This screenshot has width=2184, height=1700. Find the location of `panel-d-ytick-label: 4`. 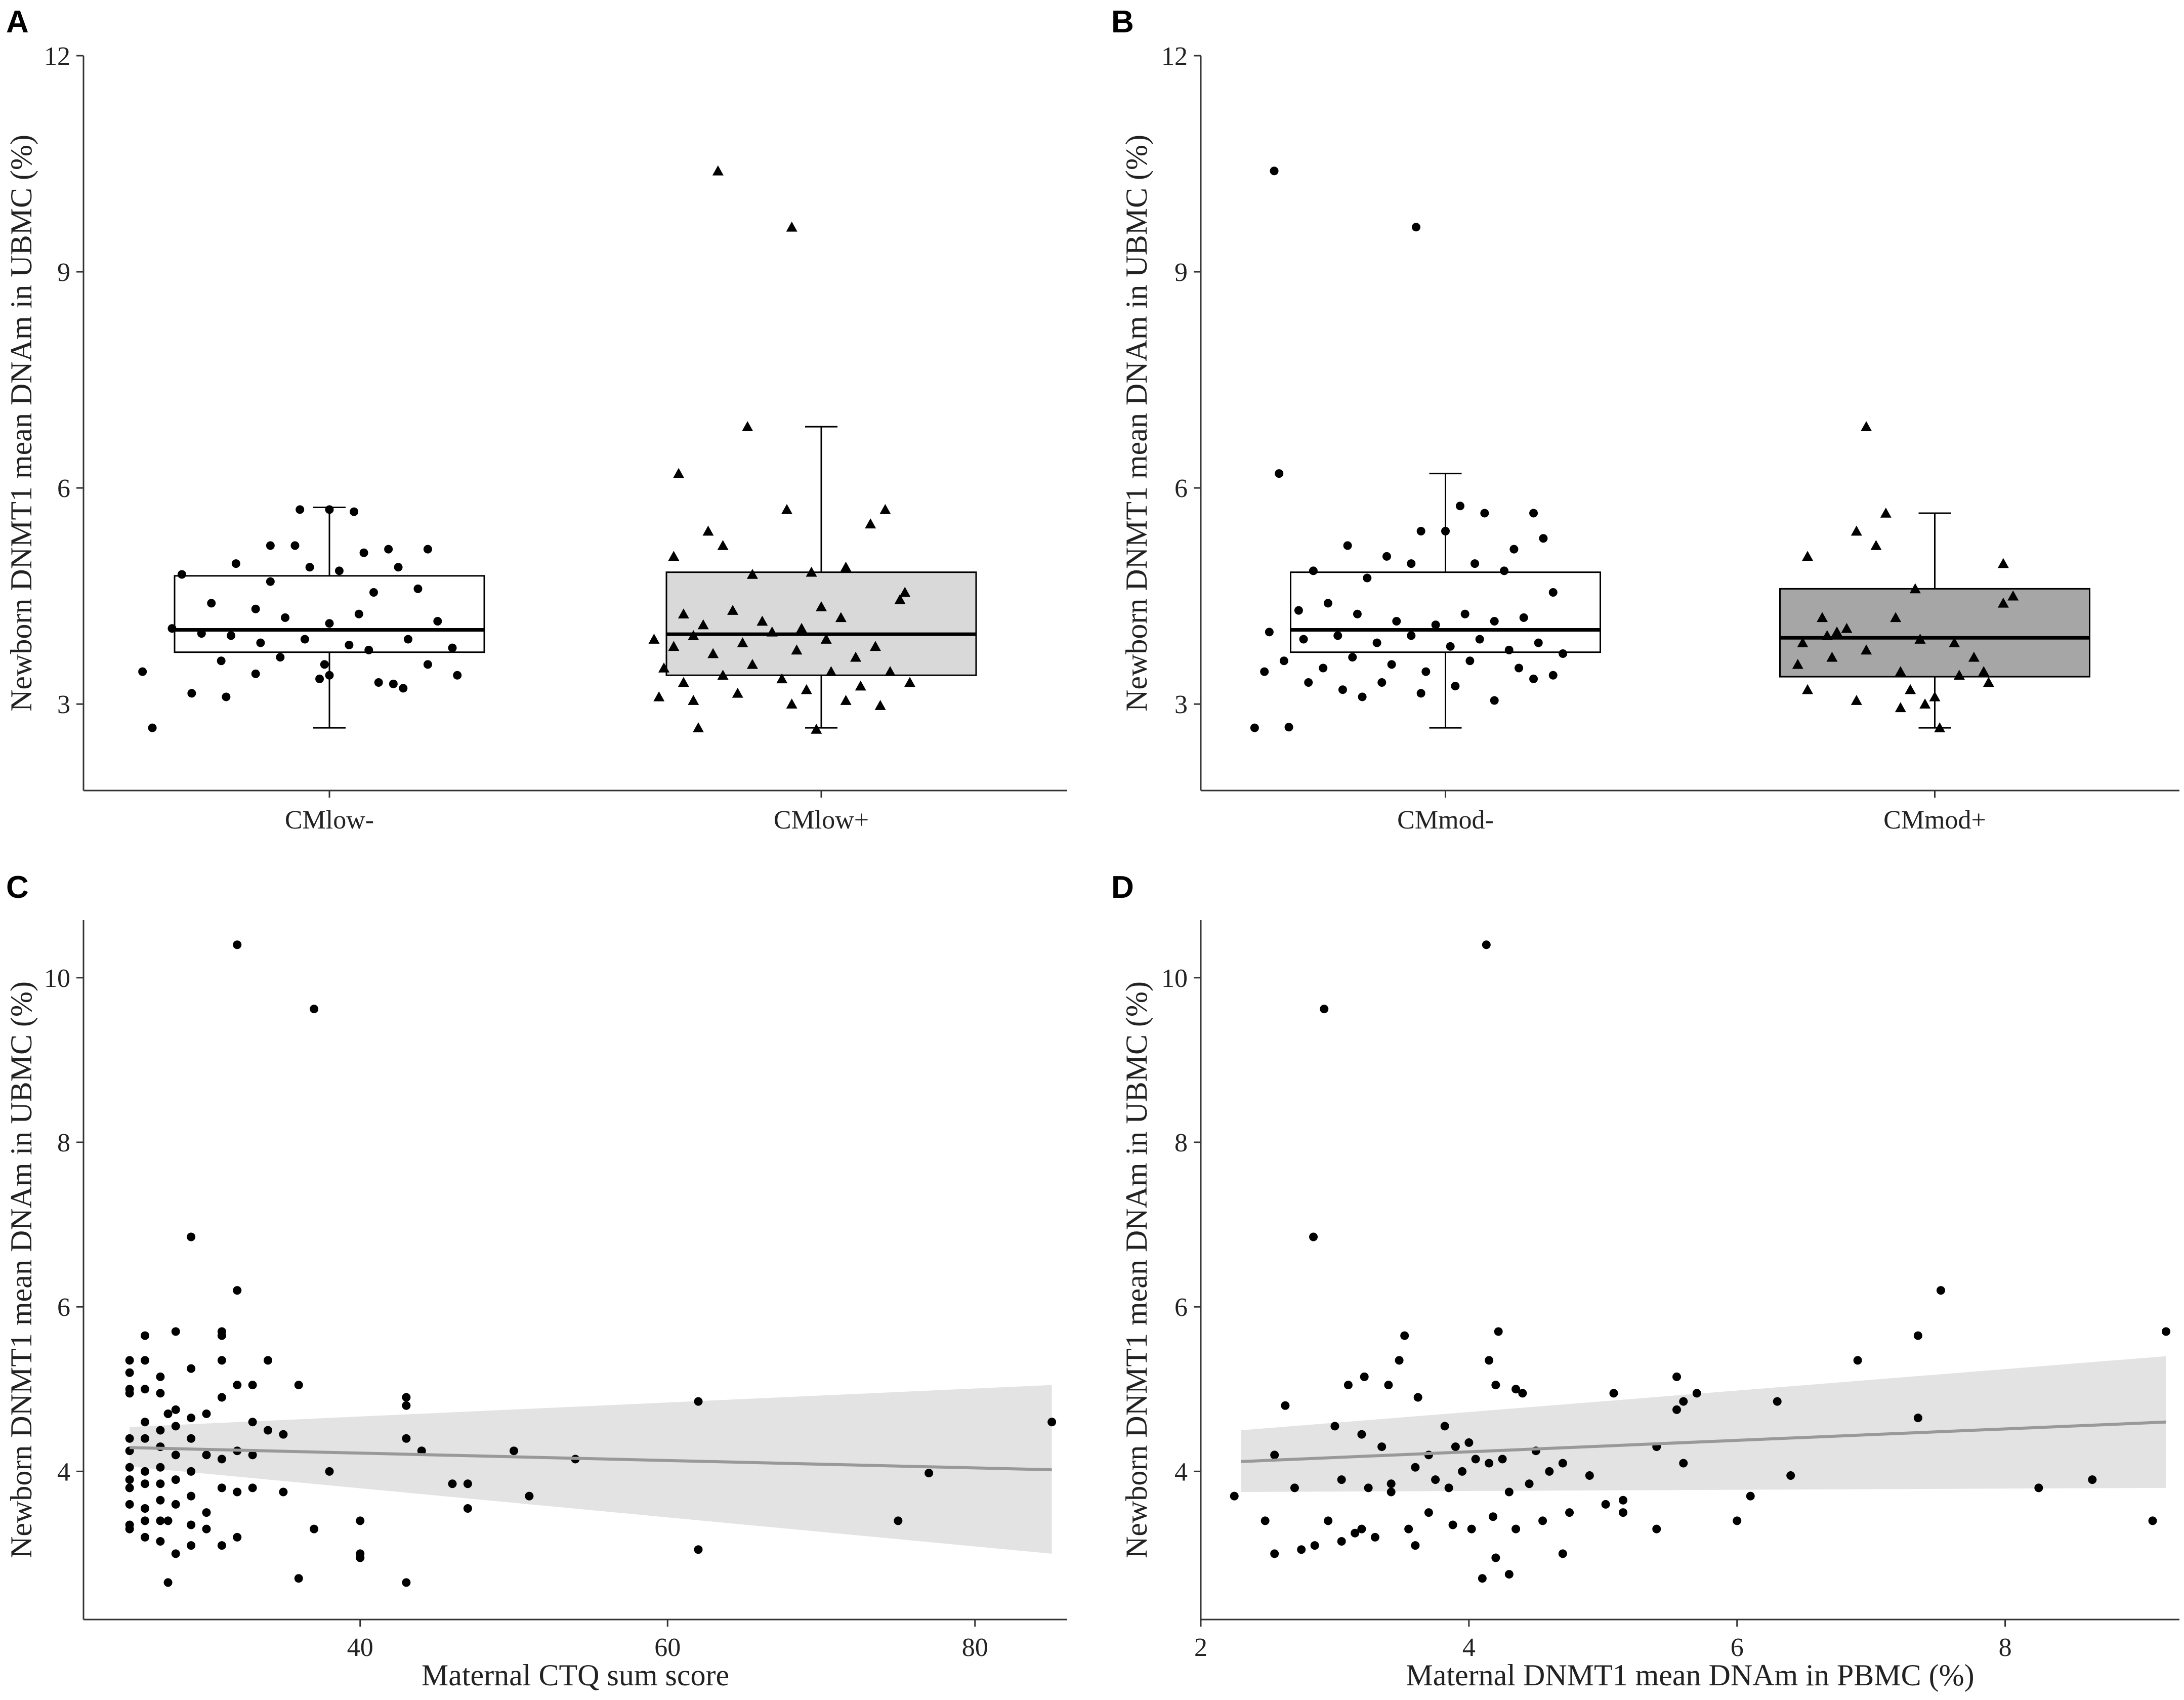

panel-d-ytick-label: 4 is located at coordinates (1181, 1472).